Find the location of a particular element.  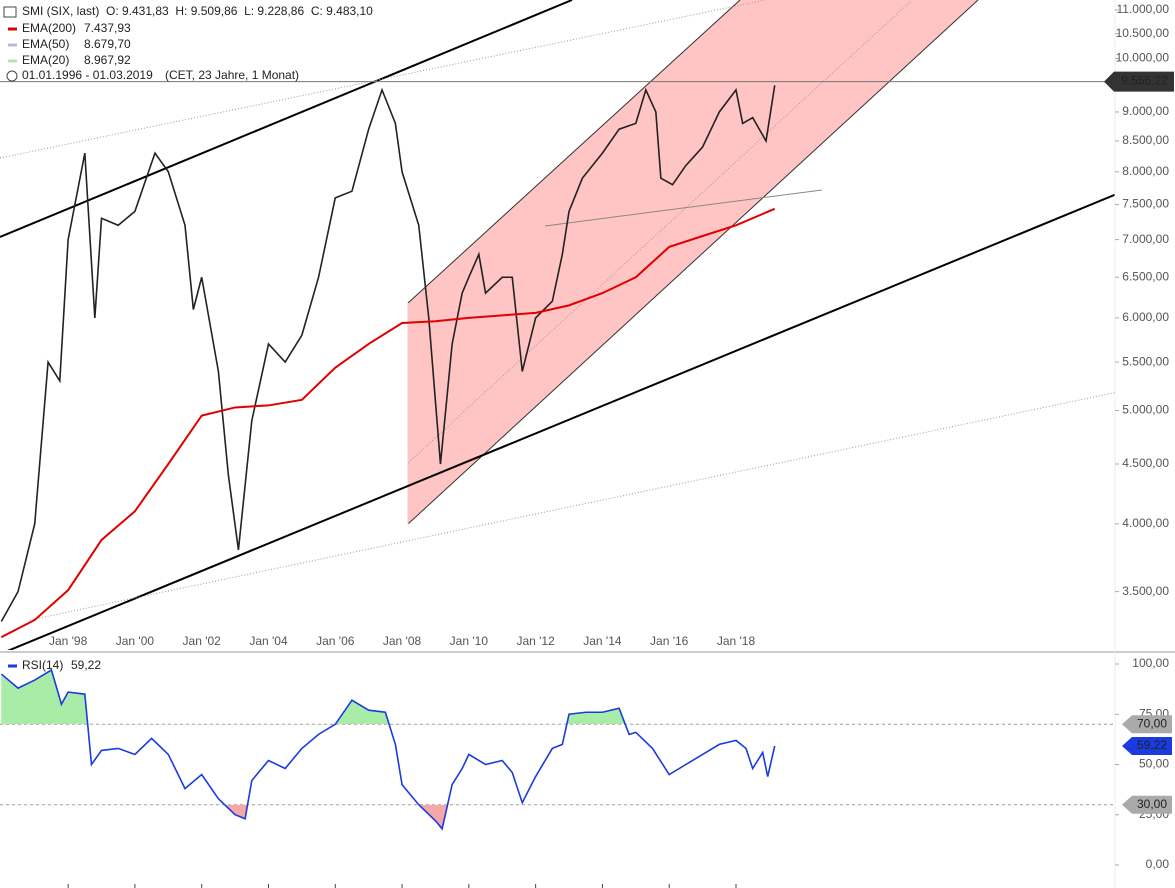

y-tick-label: 5.000,00 is located at coordinates (1145, 410).